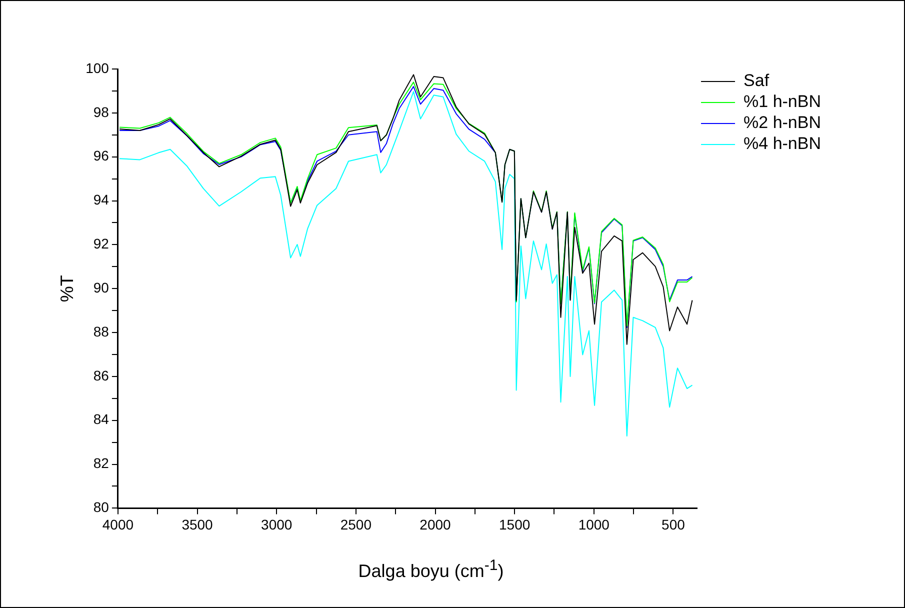 The image size is (905, 608). I want to click on y-tick-label: 96, so click(101, 156).